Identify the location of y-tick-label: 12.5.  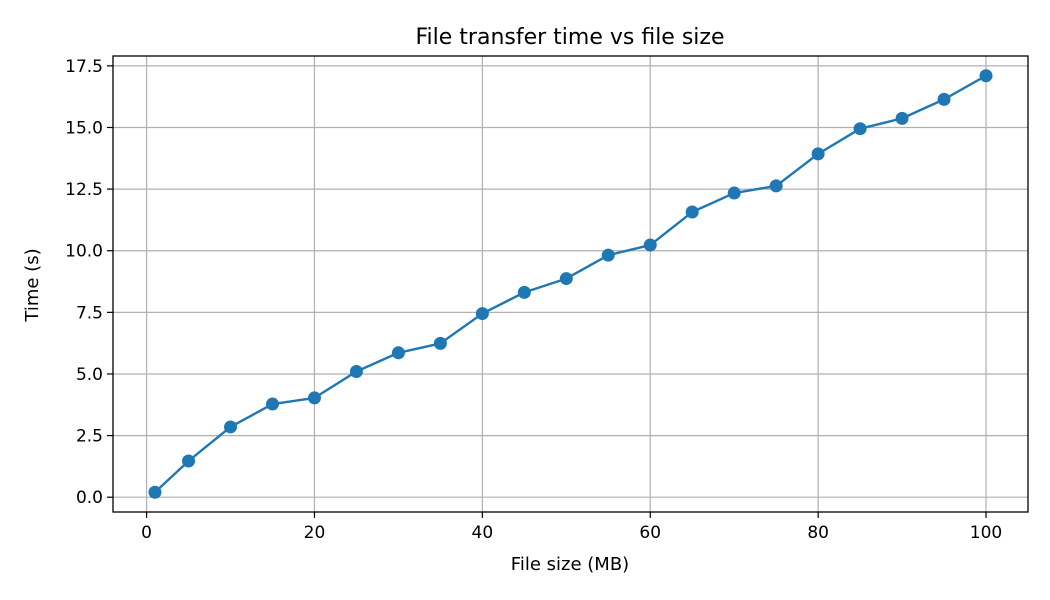
(84, 190).